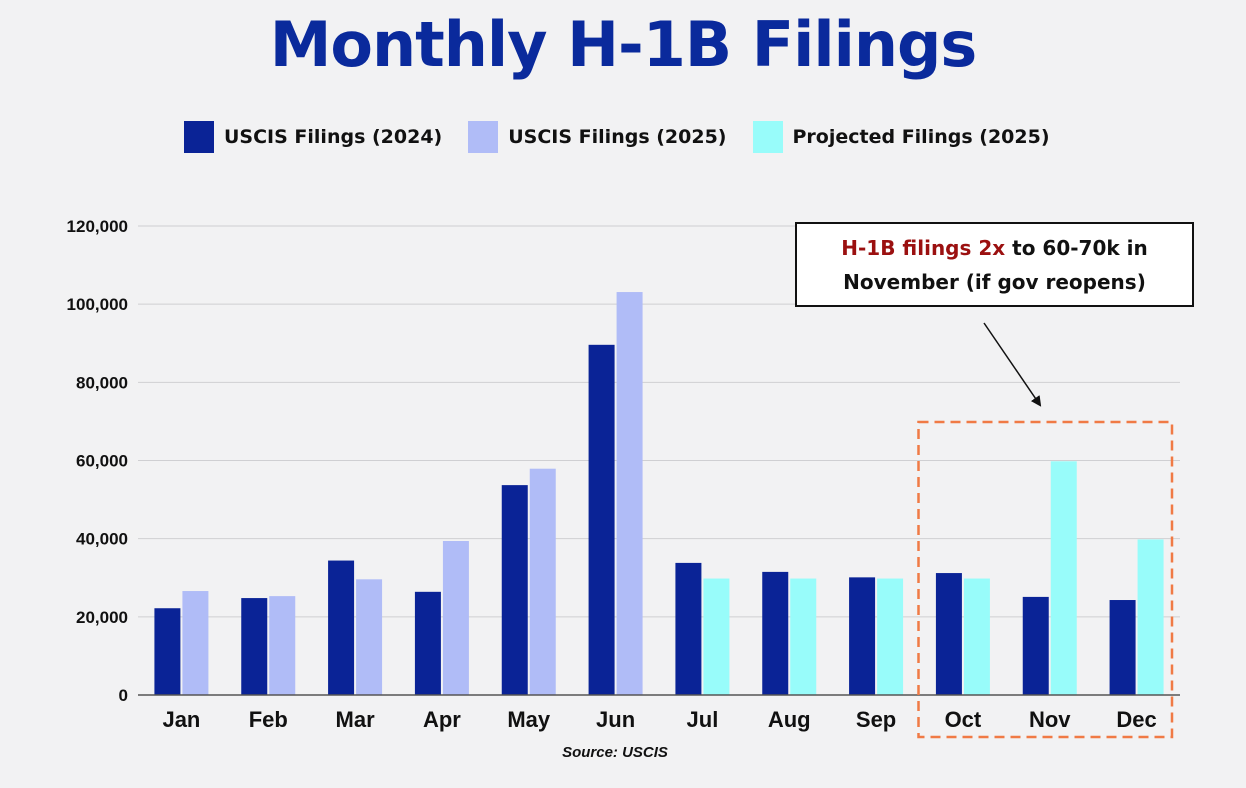 The width and height of the screenshot is (1246, 788). I want to click on x-tick-label: May, so click(529, 719).